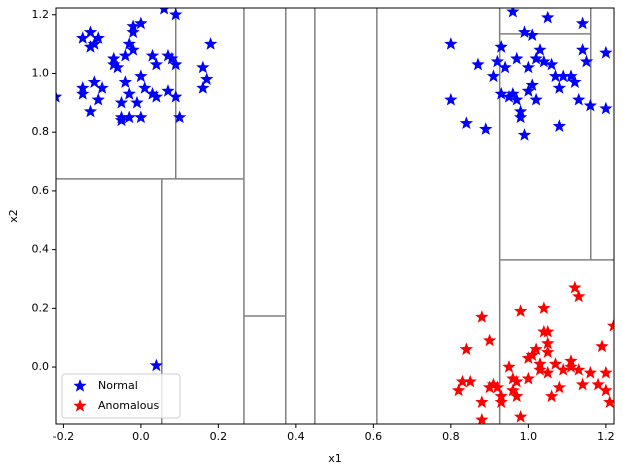  What do you see at coordinates (606, 436) in the screenshot?
I see `x-tick-label: 1.2` at bounding box center [606, 436].